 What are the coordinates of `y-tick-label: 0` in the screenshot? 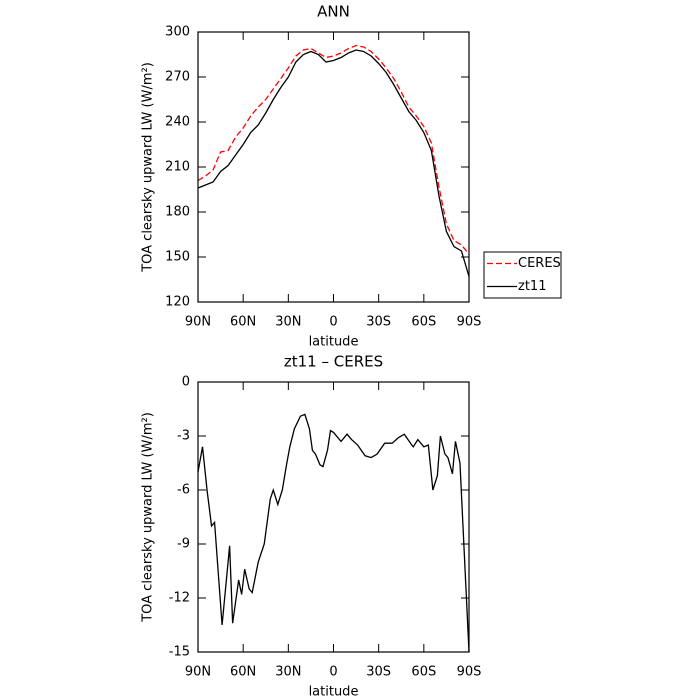 It's located at (186, 382).